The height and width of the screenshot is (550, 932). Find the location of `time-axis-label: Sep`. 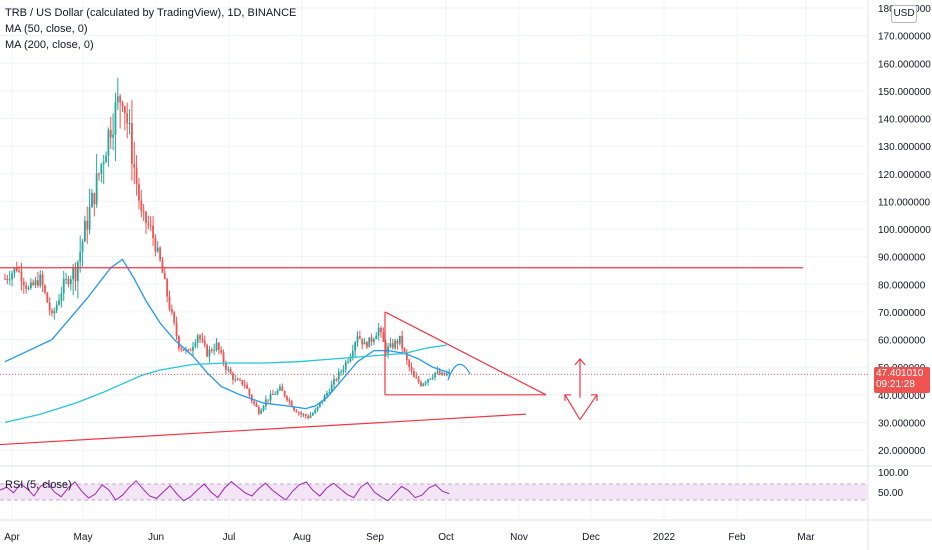

time-axis-label: Sep is located at coordinates (375, 537).